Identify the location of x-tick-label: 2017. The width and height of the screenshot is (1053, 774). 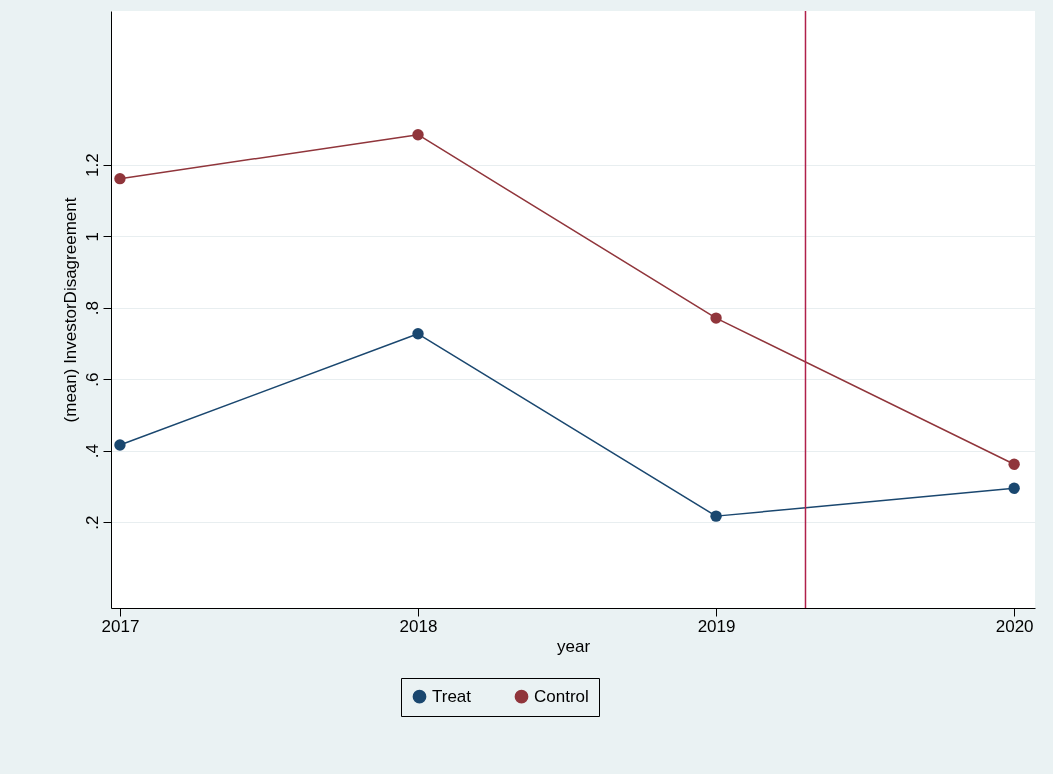
(120, 626).